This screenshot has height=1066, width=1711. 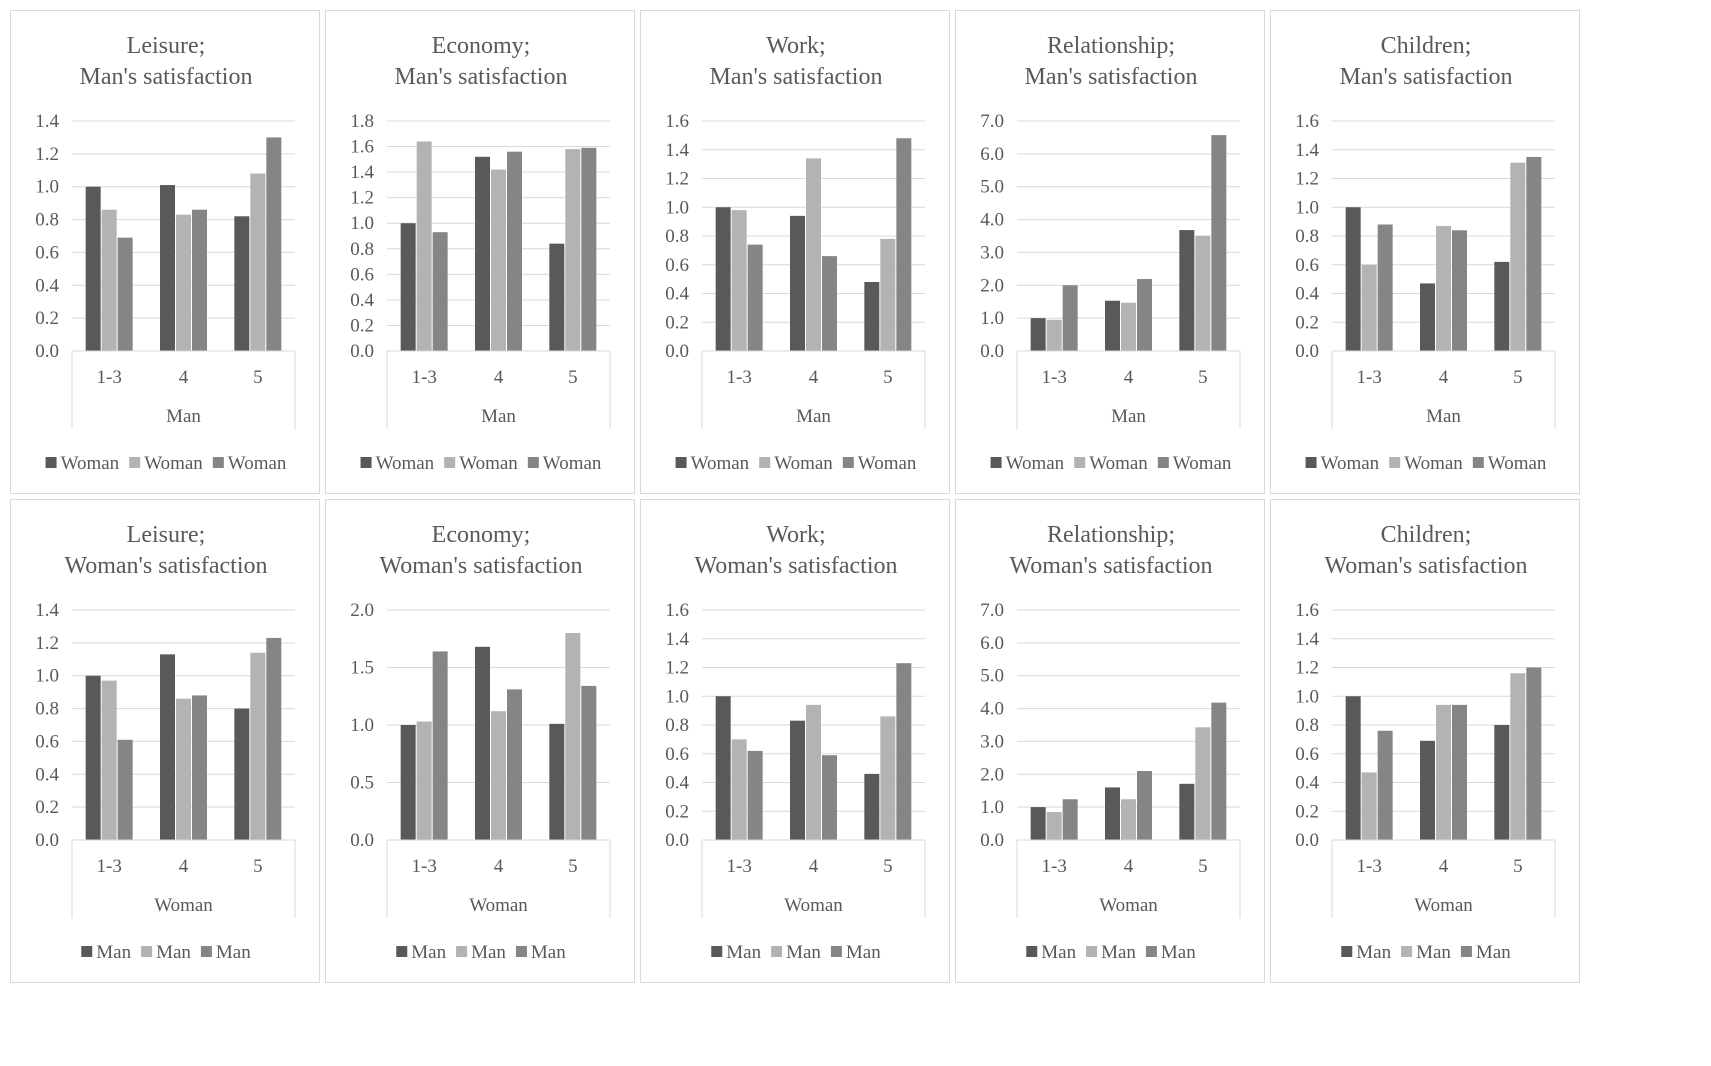 What do you see at coordinates (992, 285) in the screenshot?
I see `y-tick-label: 2.0` at bounding box center [992, 285].